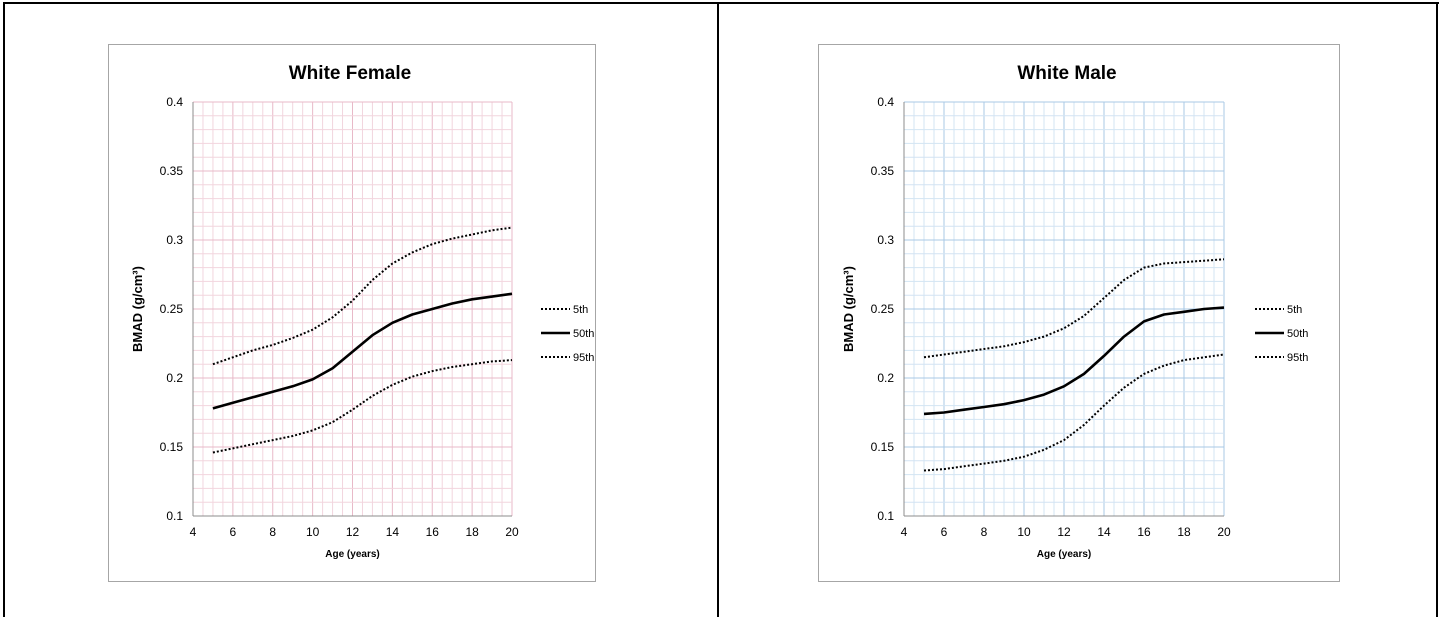  I want to click on chart-title: White Female, so click(350, 73).